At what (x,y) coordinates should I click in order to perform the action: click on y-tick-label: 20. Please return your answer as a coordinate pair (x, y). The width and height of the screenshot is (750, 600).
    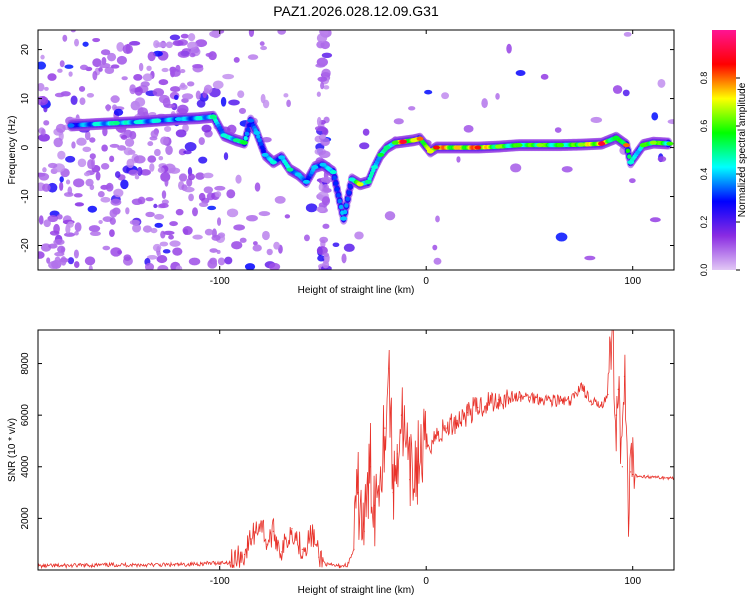
    Looking at the image, I should click on (25, 50).